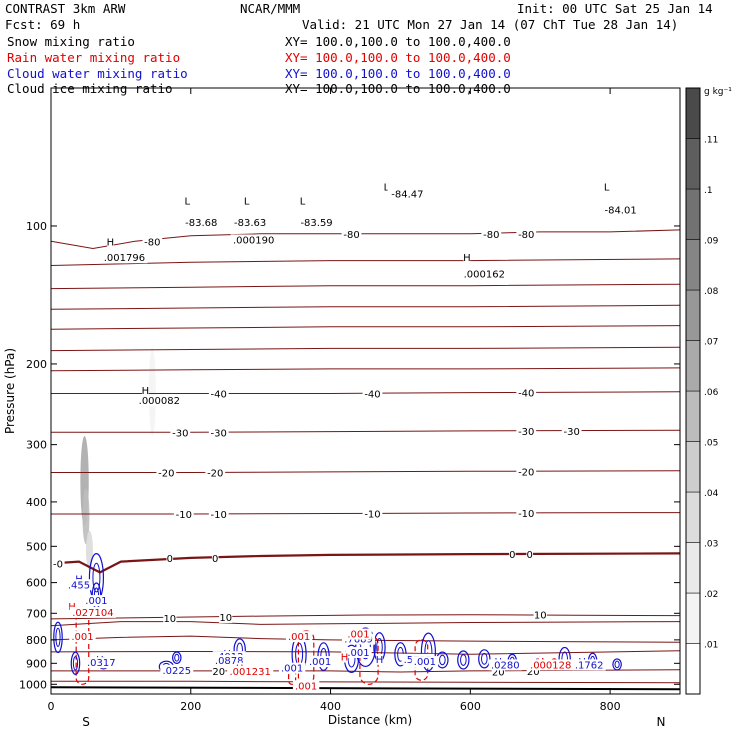 The image size is (740, 740). Describe the element at coordinates (711, 242) in the screenshot. I see `colorbar-label: .09` at that location.